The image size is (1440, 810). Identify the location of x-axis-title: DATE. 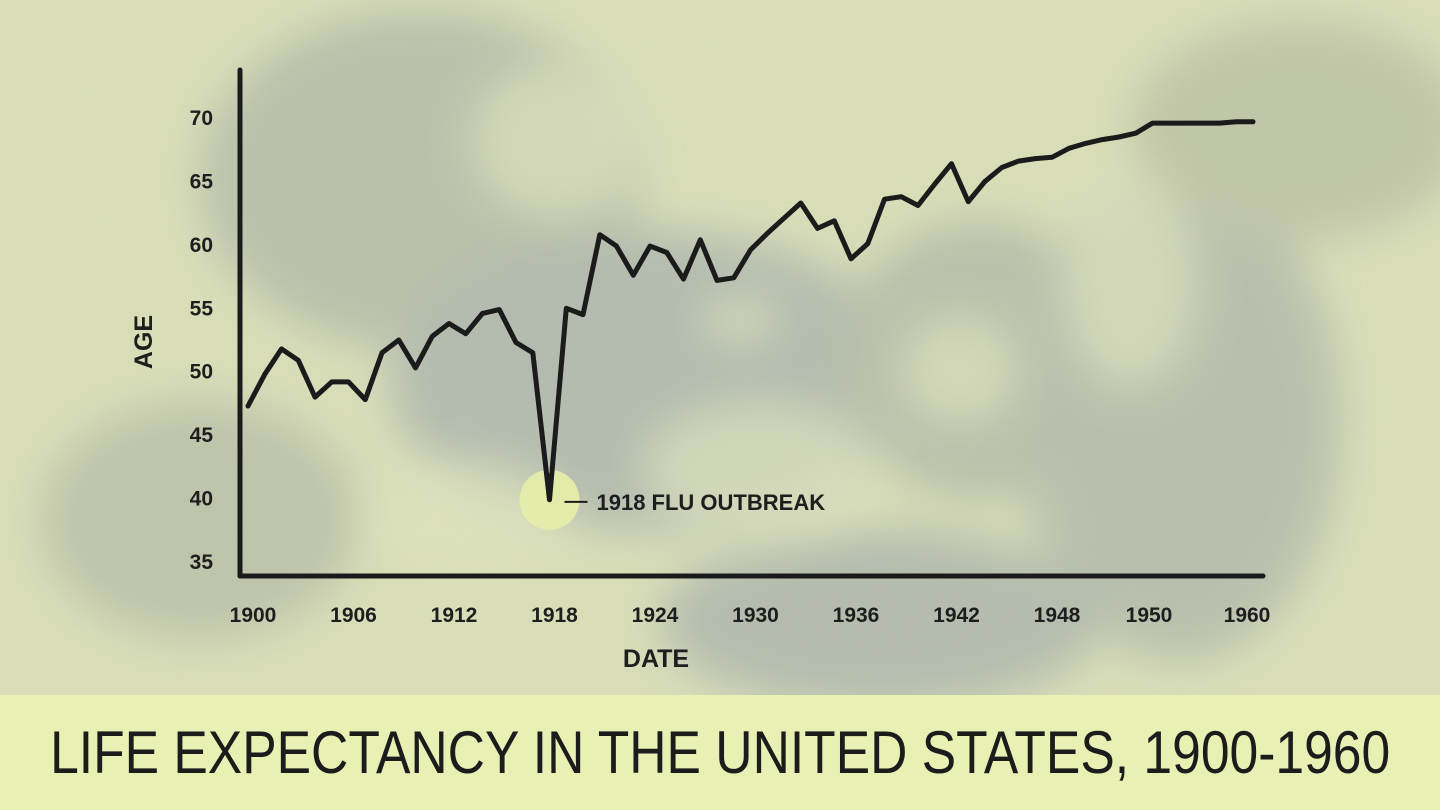
(656, 659).